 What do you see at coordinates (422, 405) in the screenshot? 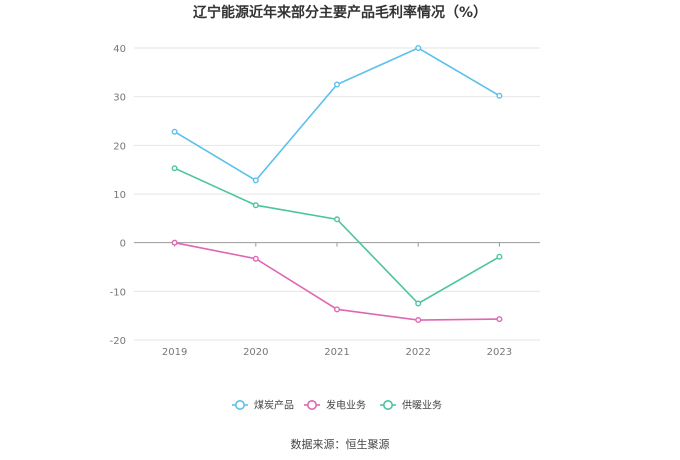
I see `legend-label: 供暖业务` at bounding box center [422, 405].